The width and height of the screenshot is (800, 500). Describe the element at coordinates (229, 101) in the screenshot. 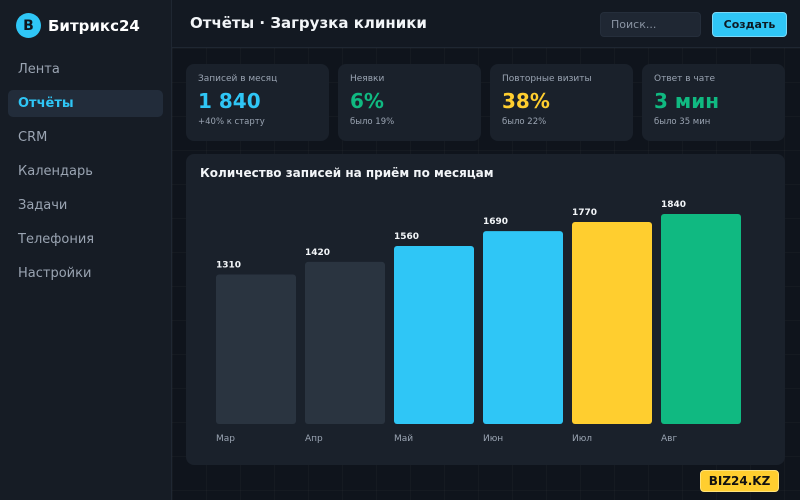

I see `kpi-value: 1 840` at that location.